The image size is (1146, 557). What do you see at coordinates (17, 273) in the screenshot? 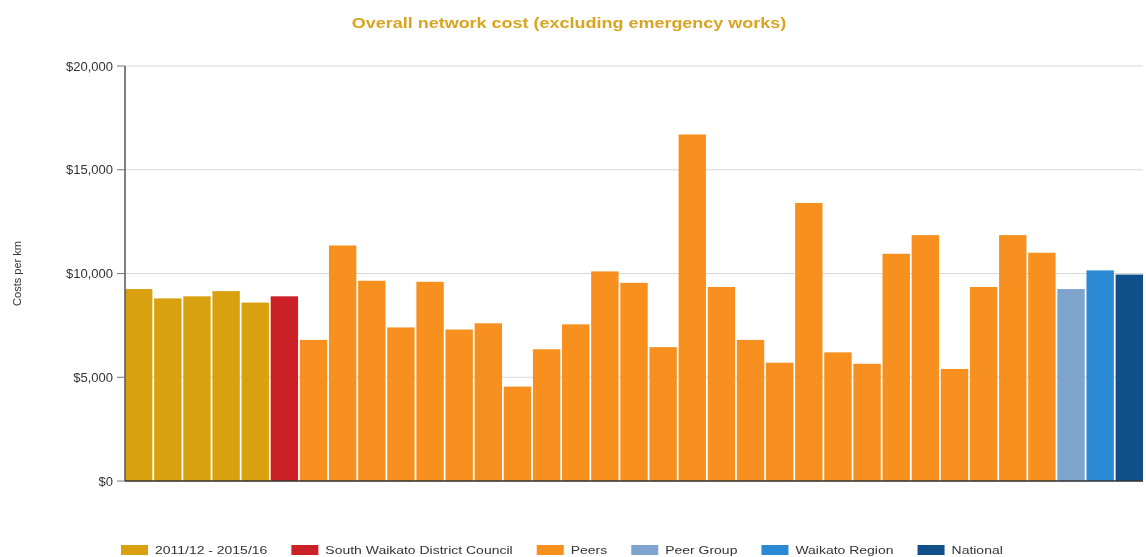
I see `y-axis-title: Costs per km` at bounding box center [17, 273].